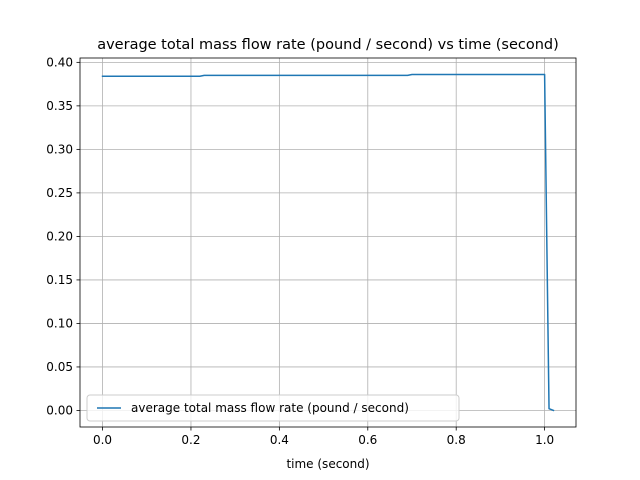 This screenshot has width=640, height=480. I want to click on x-tick-label: 0.0, so click(102, 440).